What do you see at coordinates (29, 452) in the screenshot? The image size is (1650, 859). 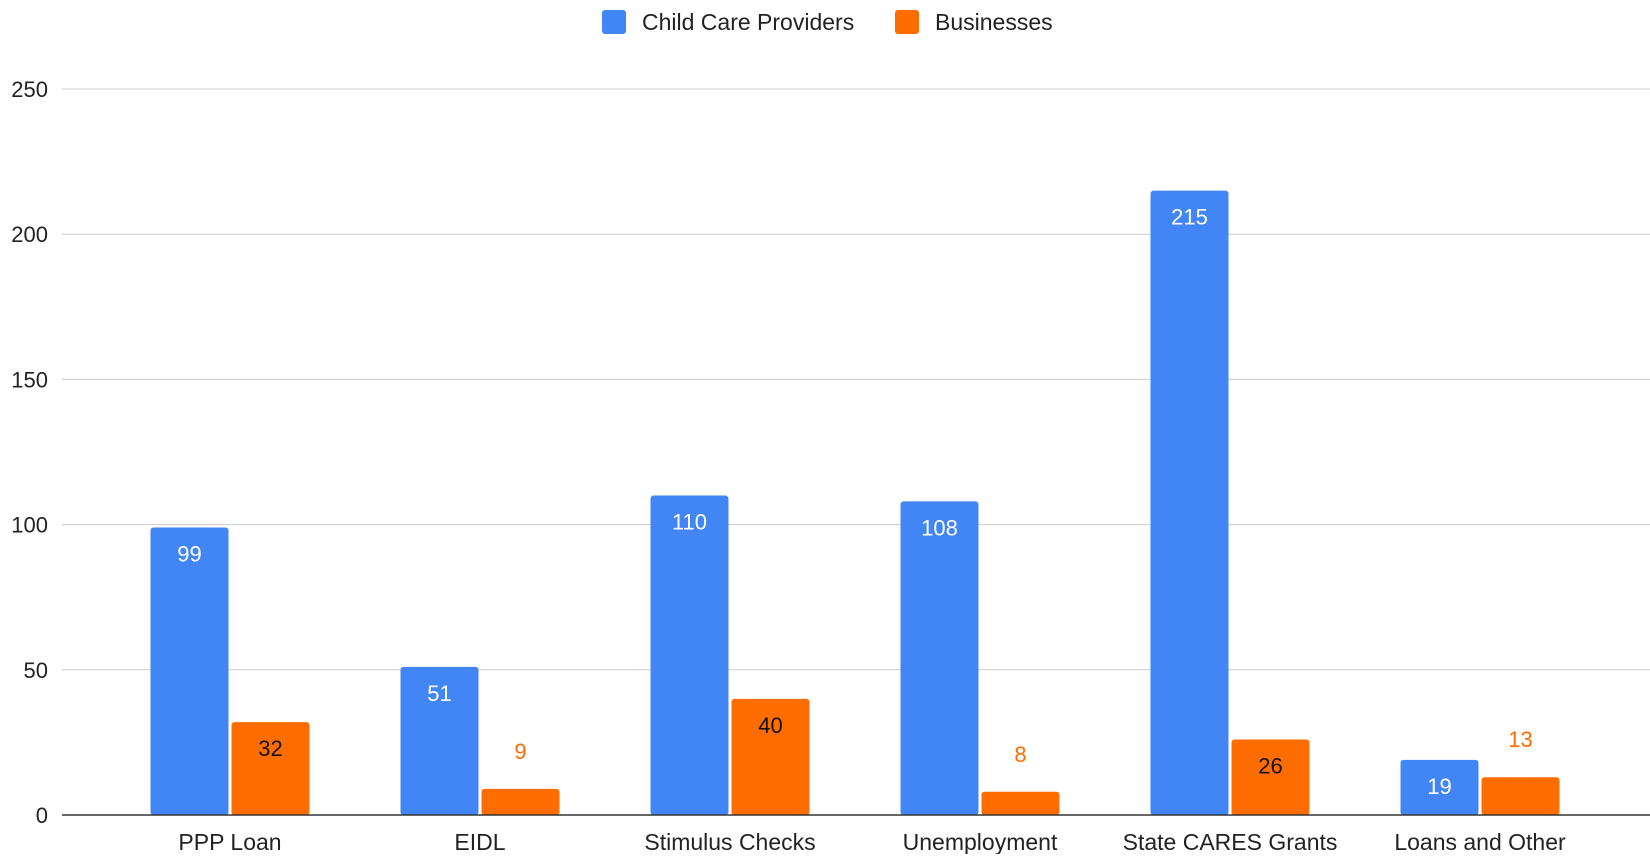 I see `y-axis-ticks: 0 50 100 150 200 250` at bounding box center [29, 452].